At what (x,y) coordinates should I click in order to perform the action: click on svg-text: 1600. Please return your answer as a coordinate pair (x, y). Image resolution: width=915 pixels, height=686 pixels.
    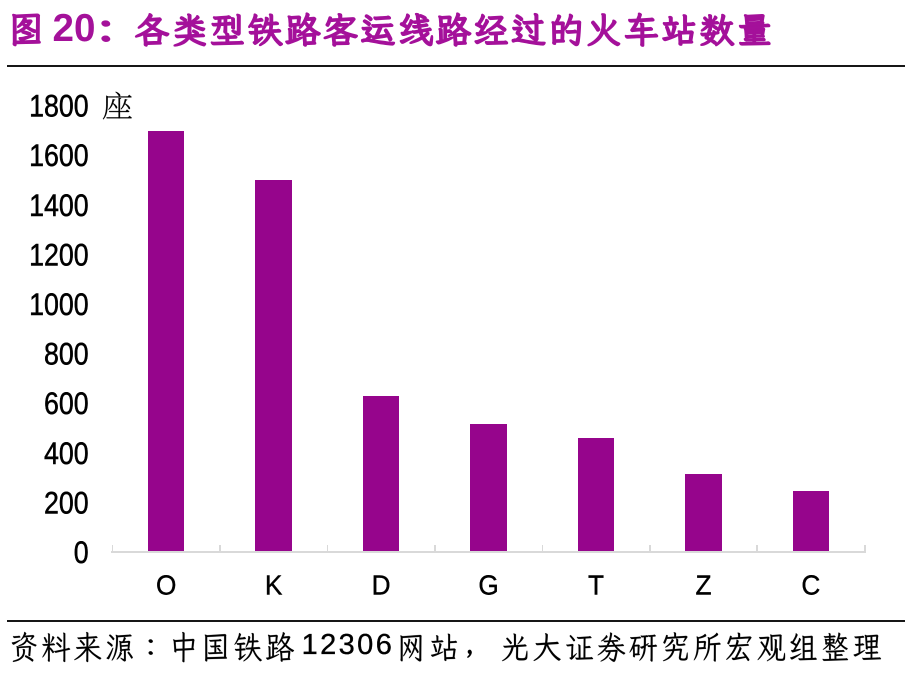
    Looking at the image, I should click on (59, 156).